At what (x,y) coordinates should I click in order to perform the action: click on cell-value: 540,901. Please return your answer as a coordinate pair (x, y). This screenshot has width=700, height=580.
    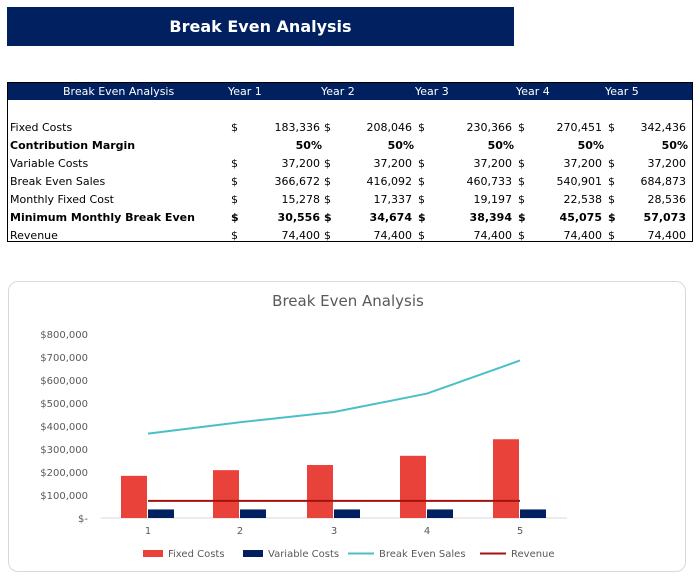
    Looking at the image, I should click on (579, 181).